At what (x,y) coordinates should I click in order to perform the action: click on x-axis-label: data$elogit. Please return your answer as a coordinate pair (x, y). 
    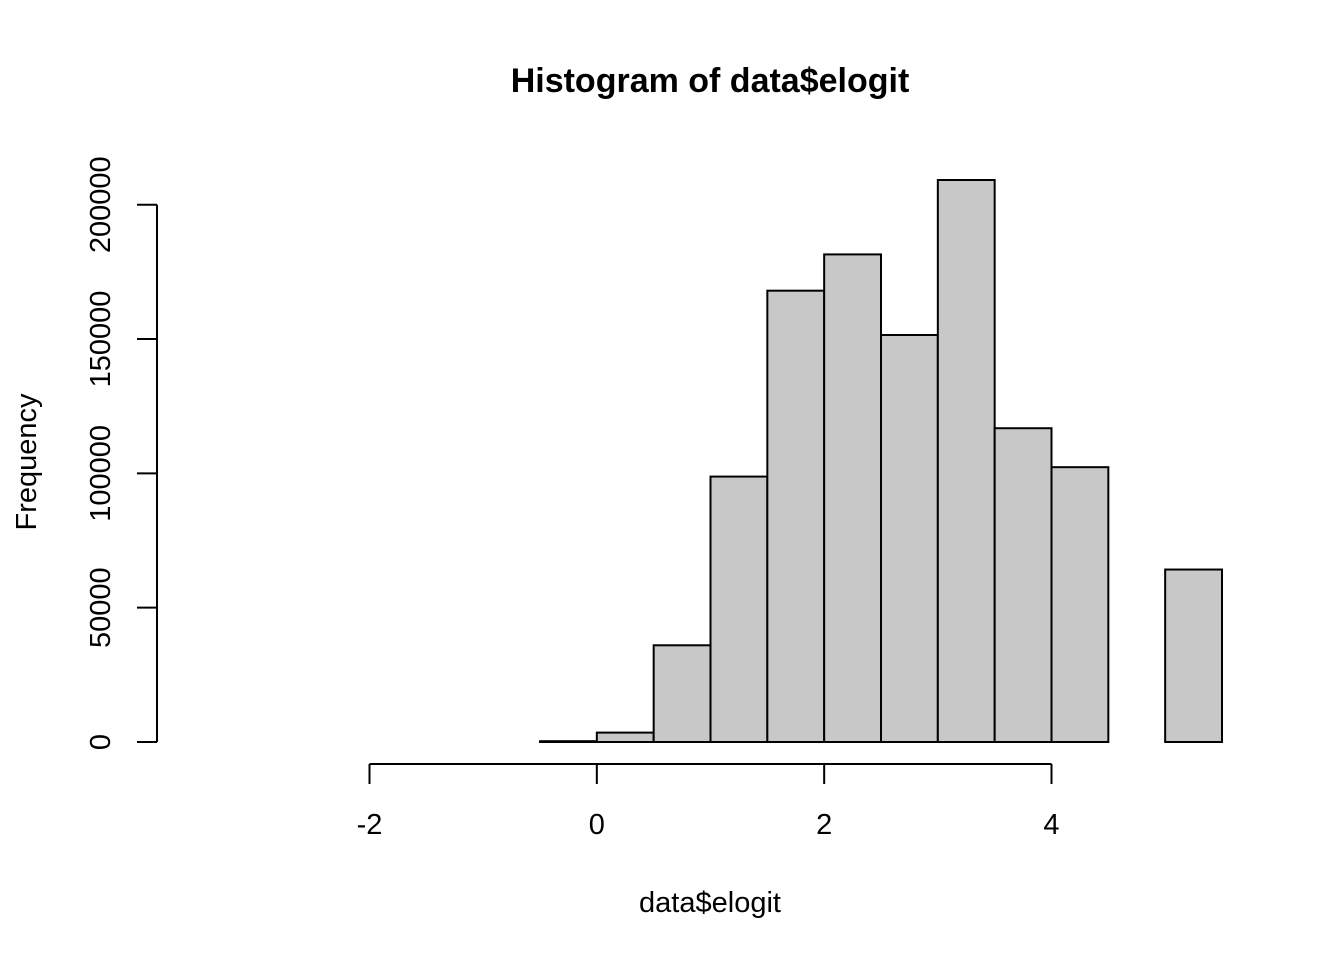
    Looking at the image, I should click on (710, 903).